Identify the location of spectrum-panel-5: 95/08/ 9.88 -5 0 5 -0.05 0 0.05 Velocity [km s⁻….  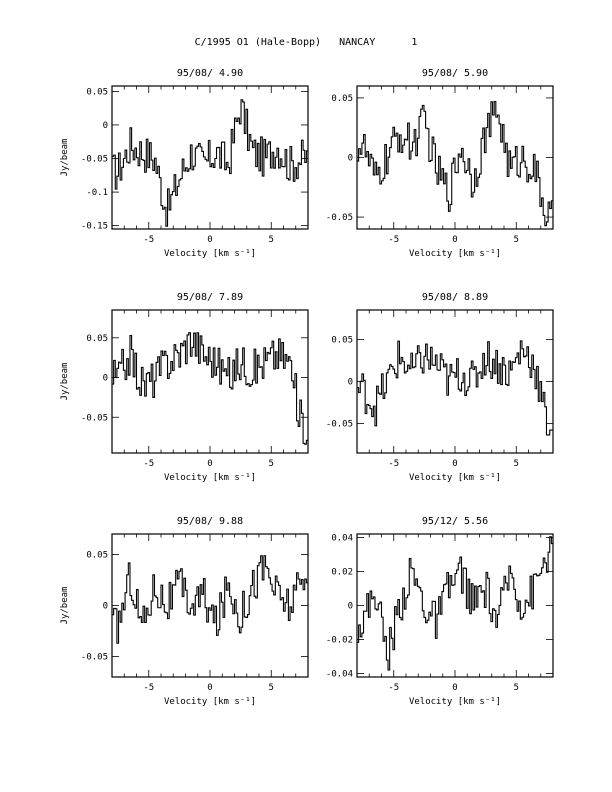
(184, 611).